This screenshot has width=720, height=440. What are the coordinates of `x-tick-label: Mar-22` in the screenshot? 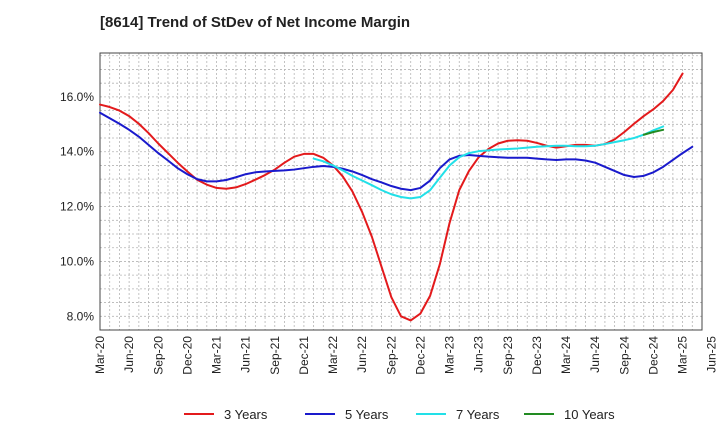 It's located at (333, 355).